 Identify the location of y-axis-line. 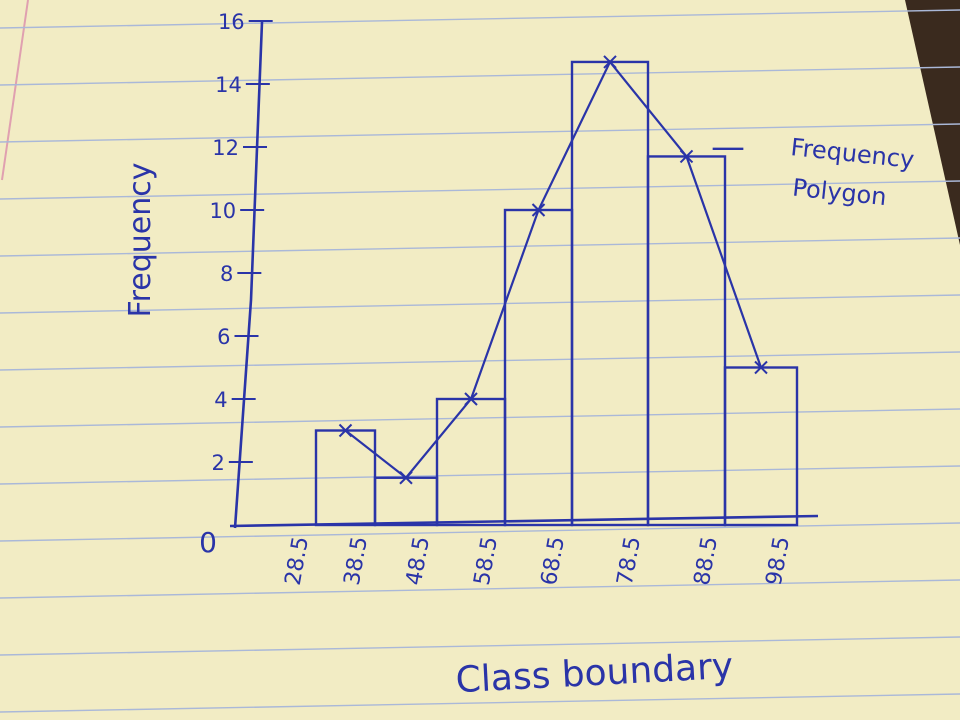
(248, 275).